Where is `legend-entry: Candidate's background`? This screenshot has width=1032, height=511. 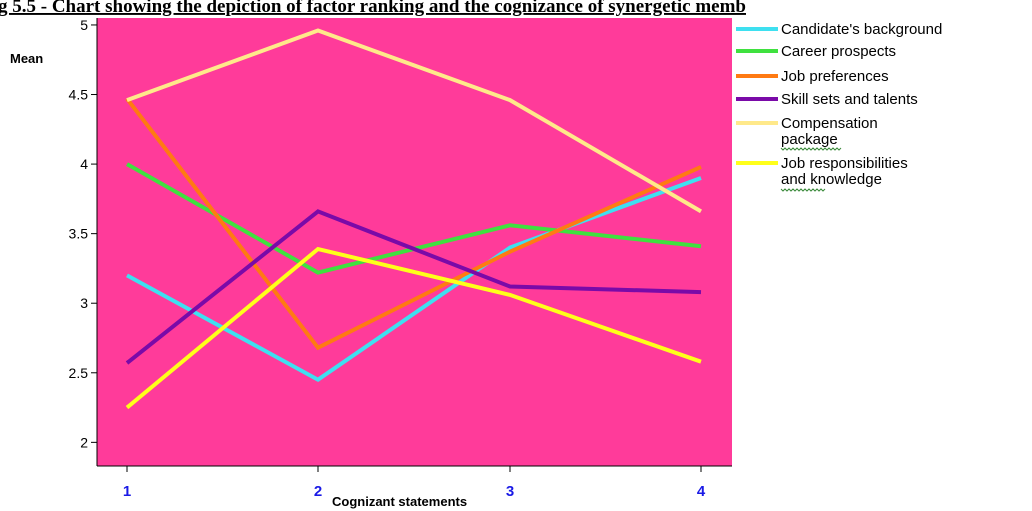
legend-entry: Candidate's background is located at coordinates (839, 29).